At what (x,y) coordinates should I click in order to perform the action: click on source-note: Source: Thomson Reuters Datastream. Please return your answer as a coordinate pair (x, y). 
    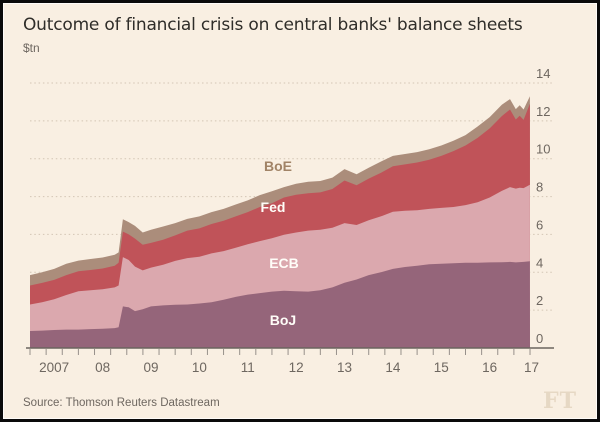
    Looking at the image, I should click on (121, 403).